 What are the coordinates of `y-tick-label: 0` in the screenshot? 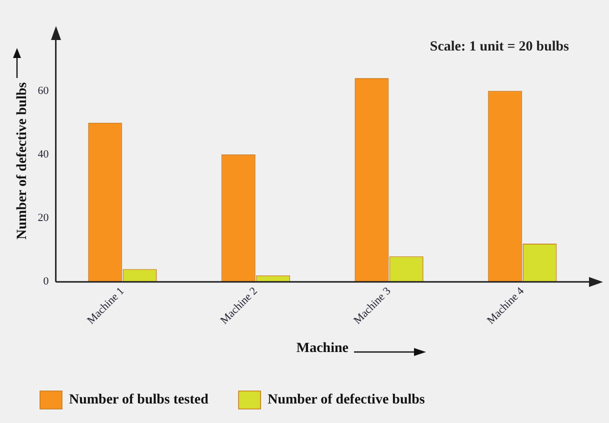 It's located at (46, 282).